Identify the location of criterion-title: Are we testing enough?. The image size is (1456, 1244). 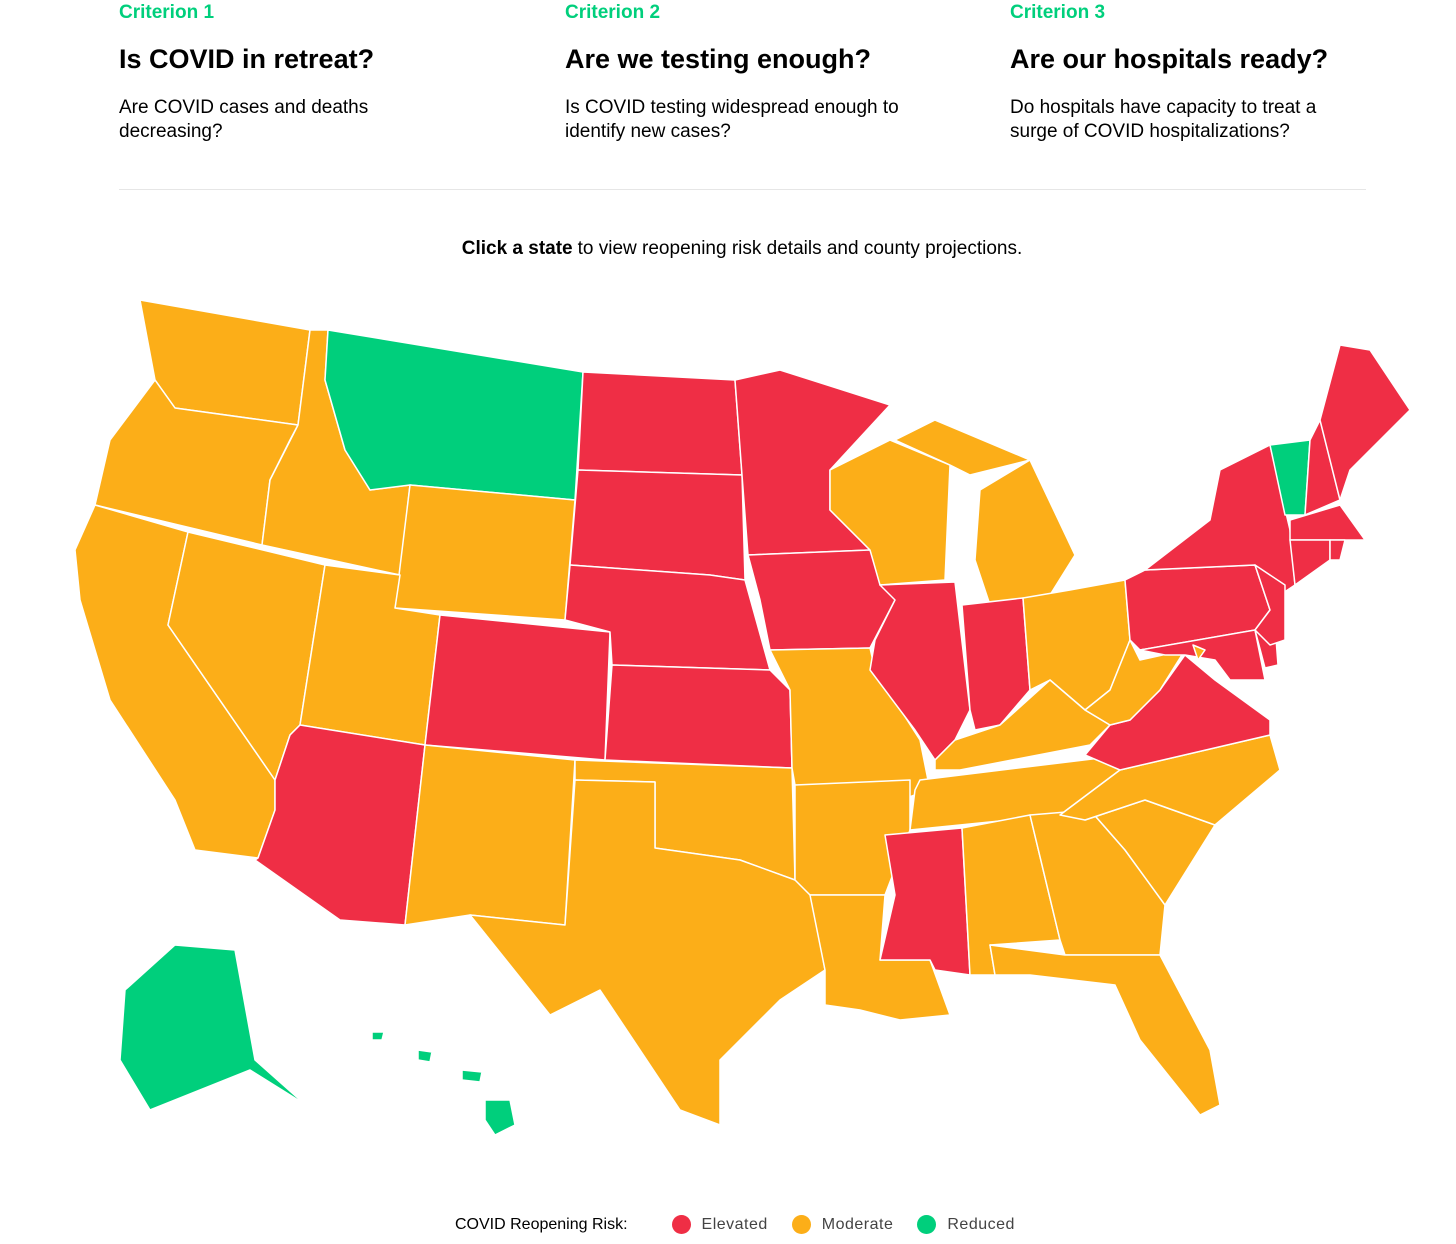
(718, 59).